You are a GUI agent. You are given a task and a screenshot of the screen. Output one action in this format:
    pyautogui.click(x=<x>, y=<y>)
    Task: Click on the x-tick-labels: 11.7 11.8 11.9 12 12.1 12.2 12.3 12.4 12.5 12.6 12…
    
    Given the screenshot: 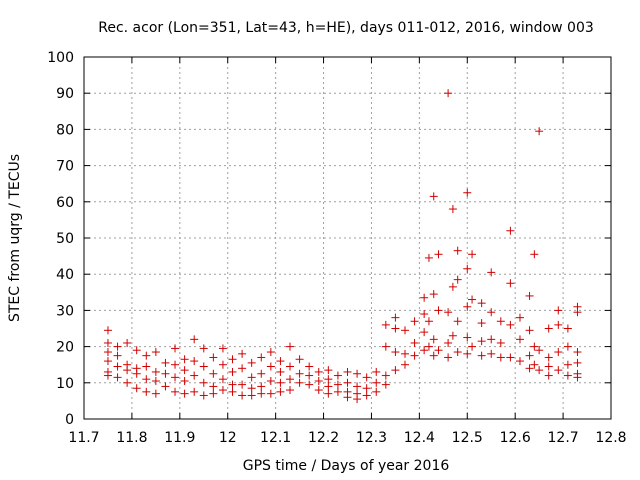 What is the action you would take?
    pyautogui.click(x=347, y=438)
    